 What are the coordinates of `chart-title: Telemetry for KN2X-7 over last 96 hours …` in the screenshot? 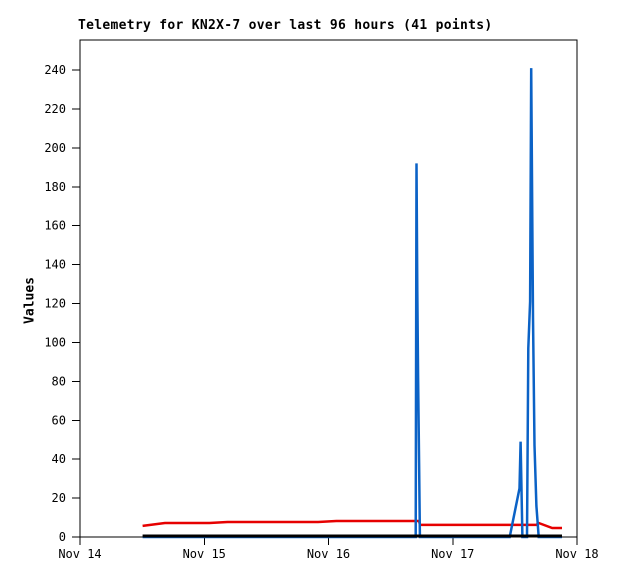 It's located at (285, 25).